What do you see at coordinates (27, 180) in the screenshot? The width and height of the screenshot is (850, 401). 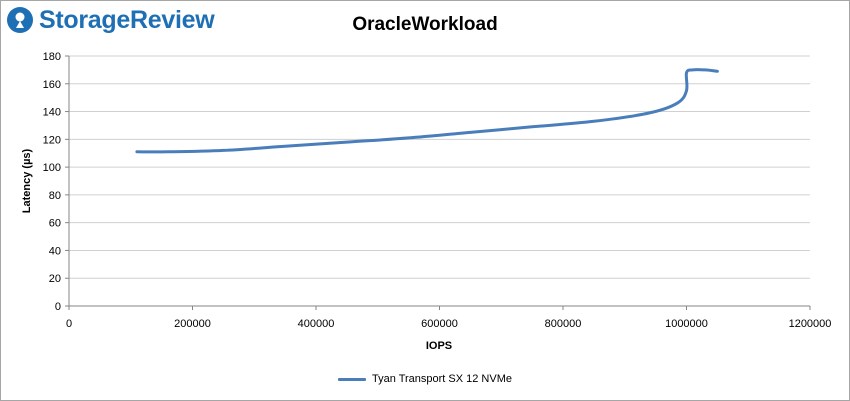 I see `y-axis-label: Latency (µs)` at bounding box center [27, 180].